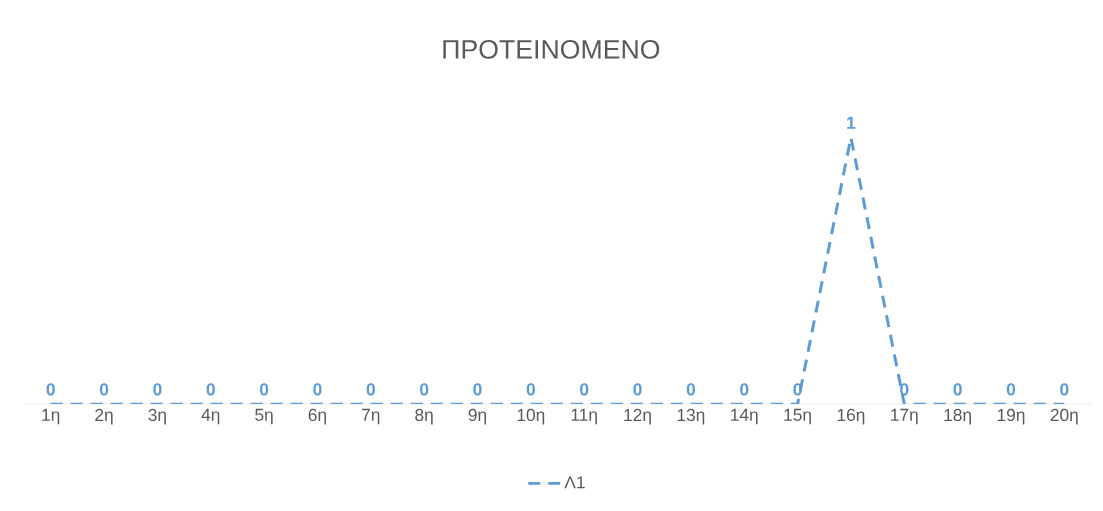 The image size is (1103, 511). Describe the element at coordinates (264, 416) in the screenshot. I see `x-tick-label: 5η` at that location.